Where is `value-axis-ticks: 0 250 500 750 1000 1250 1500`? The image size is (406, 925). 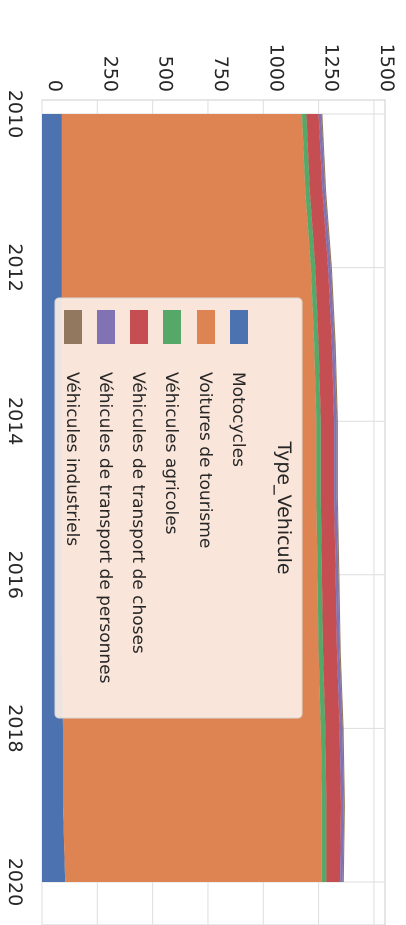
value-axis-ticks: 0 250 500 750 1000 1250 1500 is located at coordinates (221, 68).